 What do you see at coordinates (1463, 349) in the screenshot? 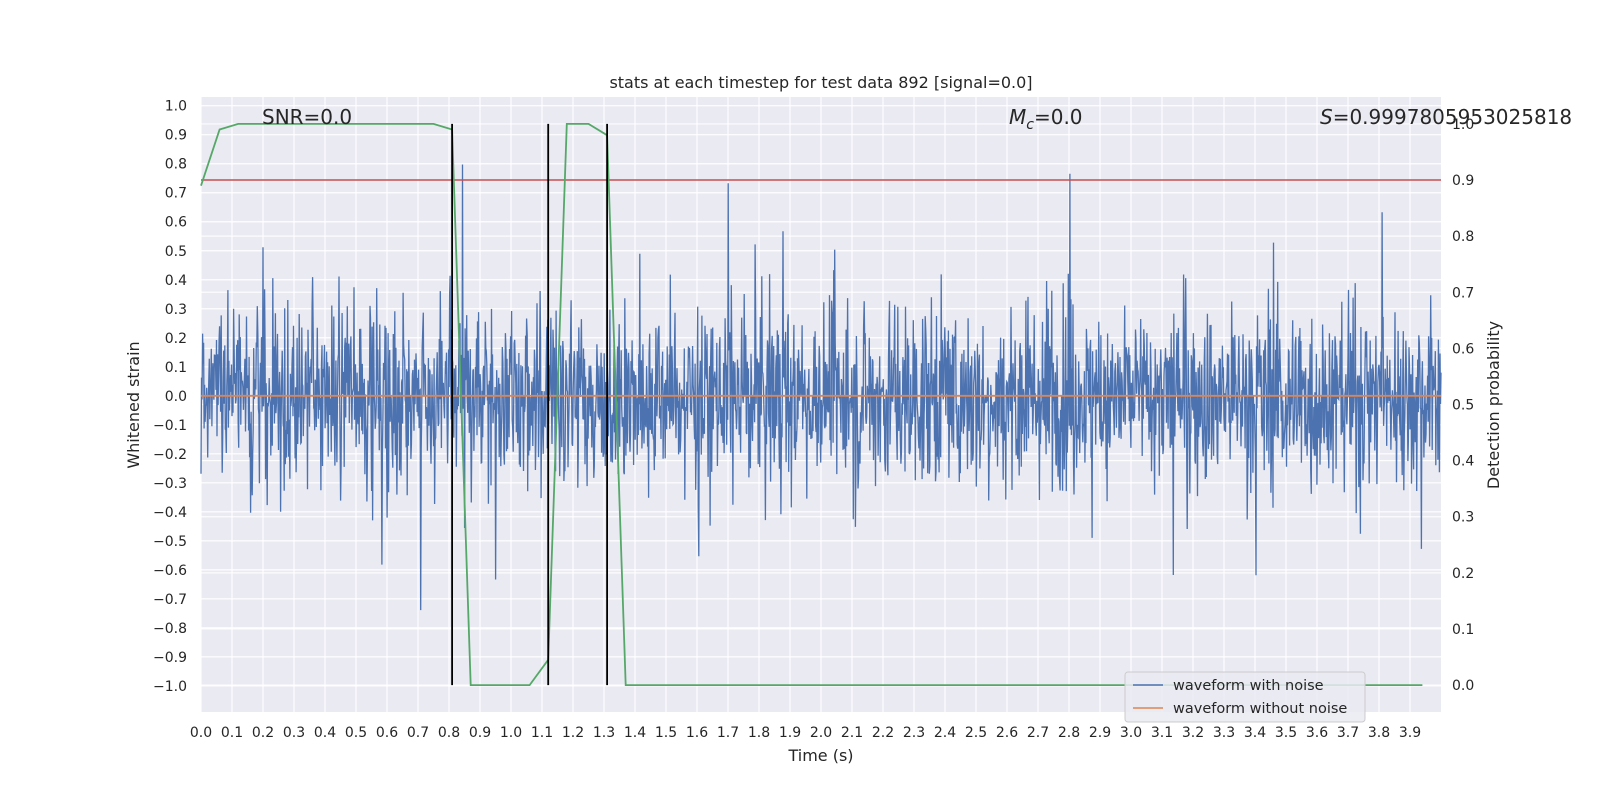
I see `y2-tick-label: 0.6` at bounding box center [1463, 349].